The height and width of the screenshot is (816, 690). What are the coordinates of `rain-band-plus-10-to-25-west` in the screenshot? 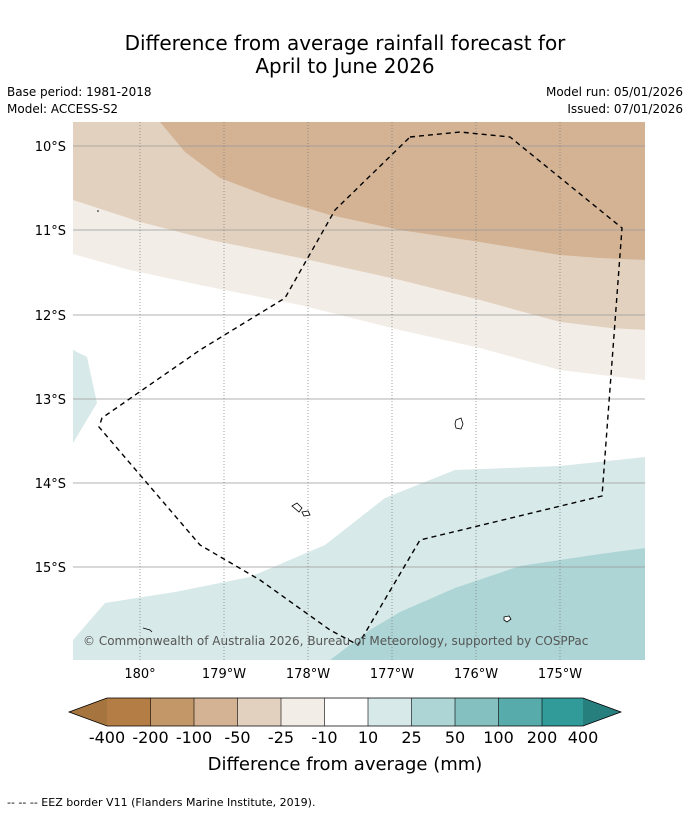 It's located at (85, 396).